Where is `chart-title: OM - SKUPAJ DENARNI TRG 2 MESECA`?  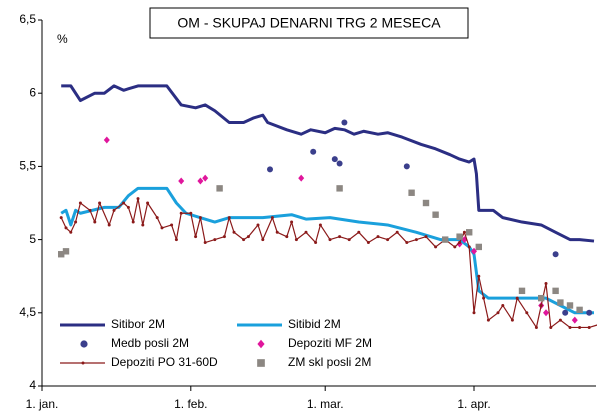
chart-title: OM - SKUPAJ DENARNI TRG 2 MESECA is located at coordinates (309, 23).